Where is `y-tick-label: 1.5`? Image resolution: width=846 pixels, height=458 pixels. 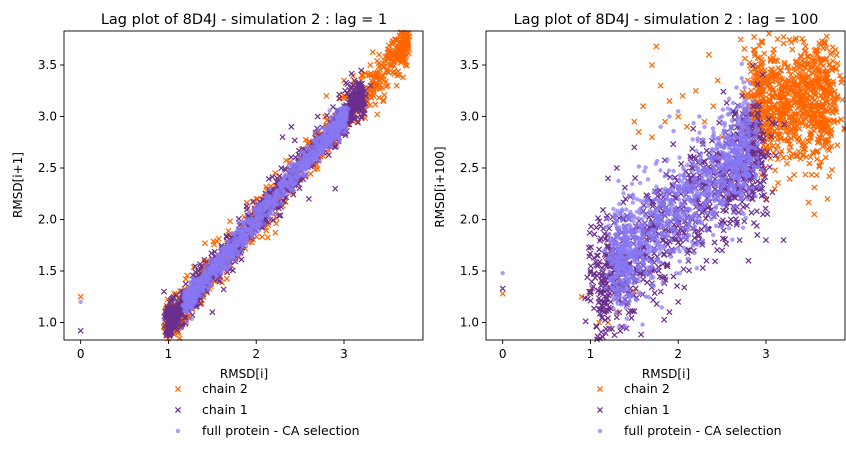 y-tick-label: 1.5 is located at coordinates (47, 271).